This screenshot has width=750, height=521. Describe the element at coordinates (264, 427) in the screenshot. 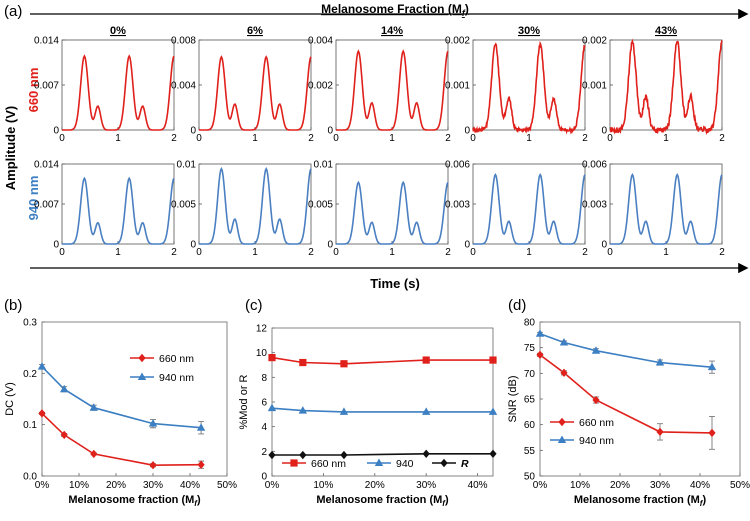

I see `y-tick-label: 4` at that location.